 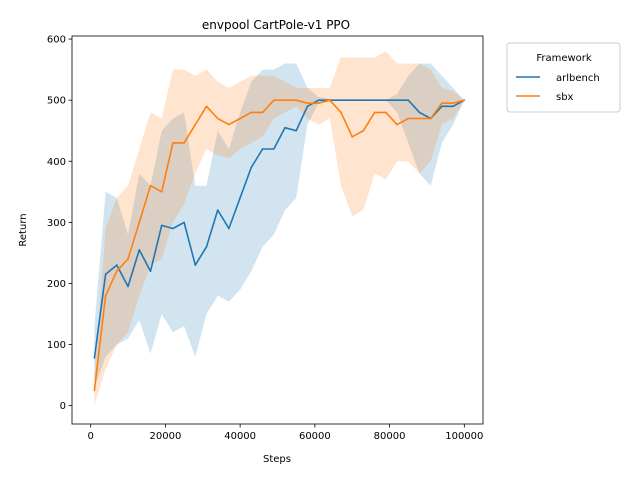 I want to click on y-axis: 0 100 200 300 400 500 600, so click(x=59, y=223).